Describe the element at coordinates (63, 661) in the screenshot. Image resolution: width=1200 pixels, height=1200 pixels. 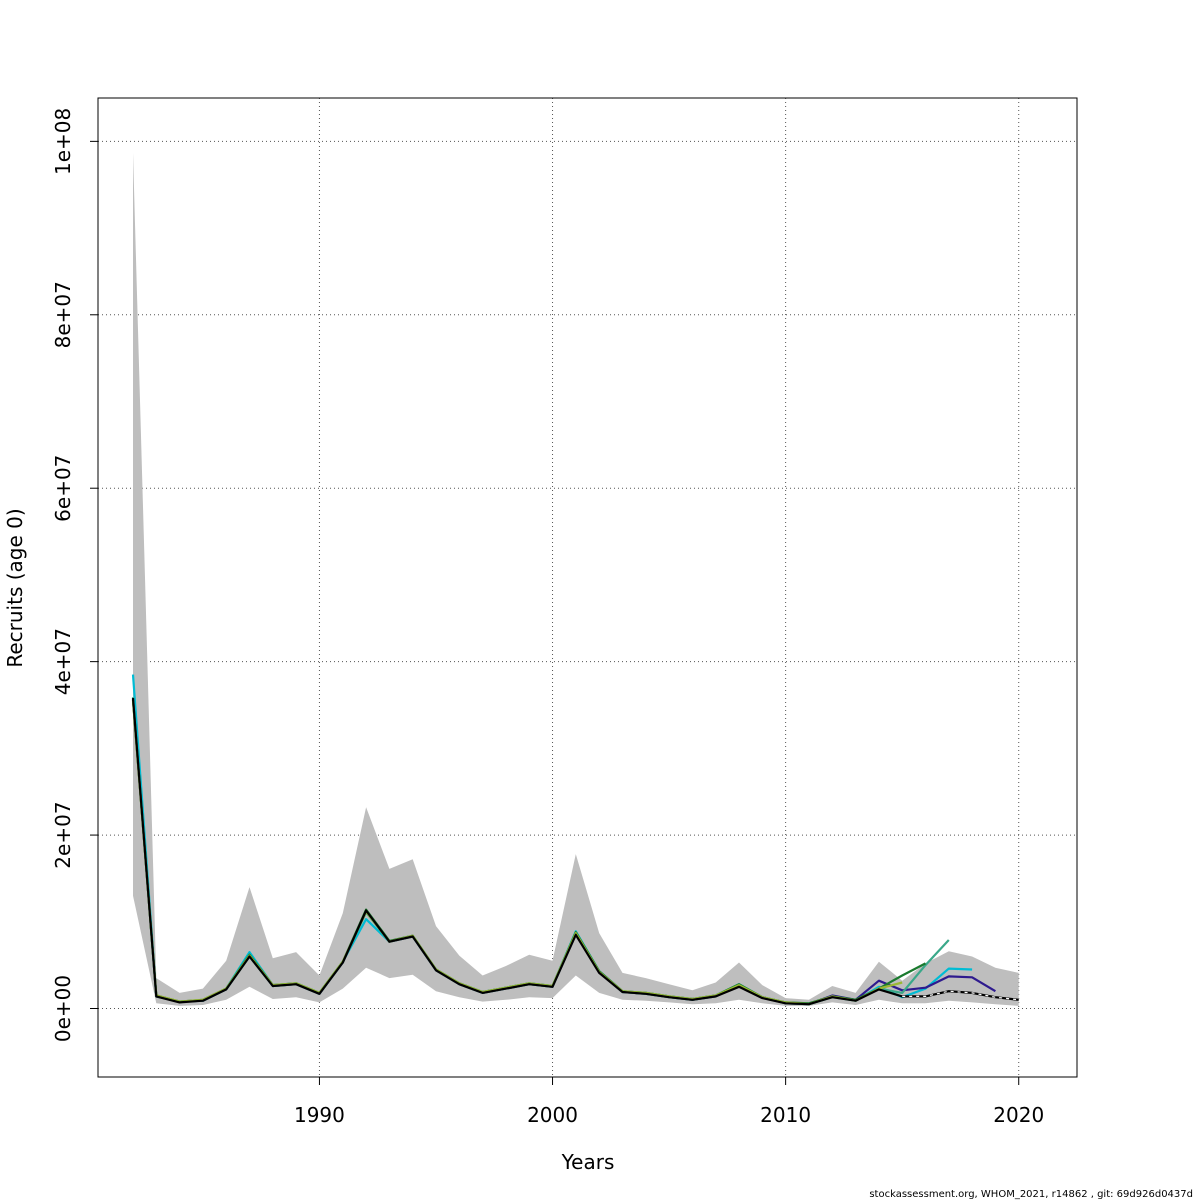
I see `y-tick-label: 4e+07` at that location.